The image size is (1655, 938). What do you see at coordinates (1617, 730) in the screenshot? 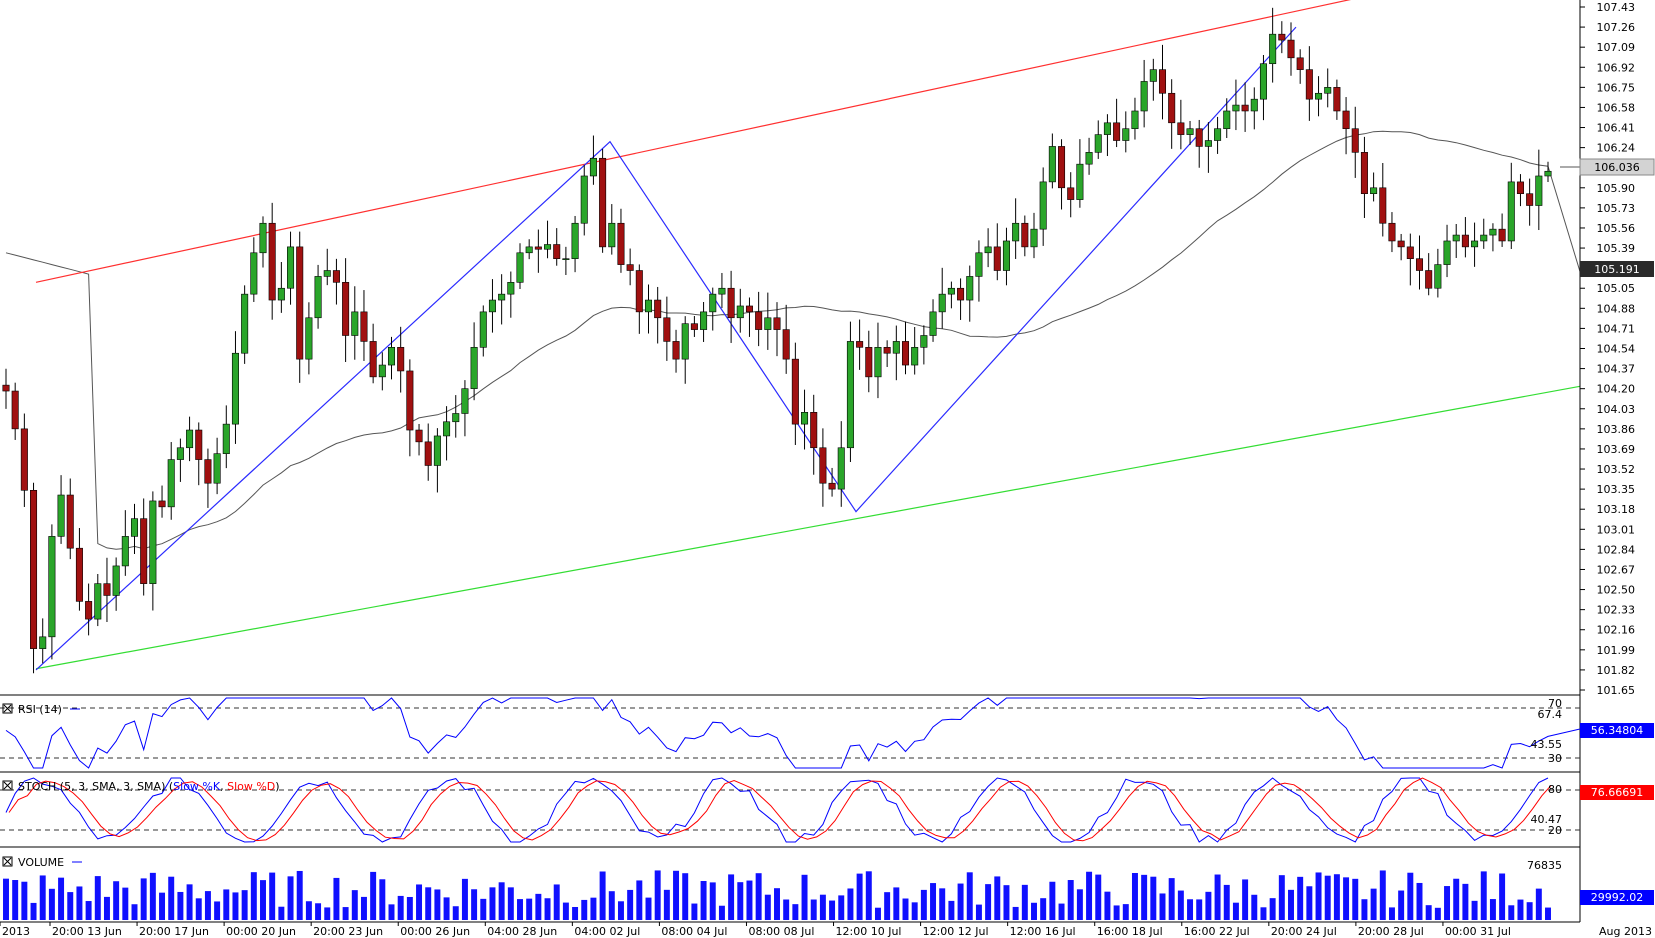
I see `rsi-tag: 56.34804` at bounding box center [1617, 730].